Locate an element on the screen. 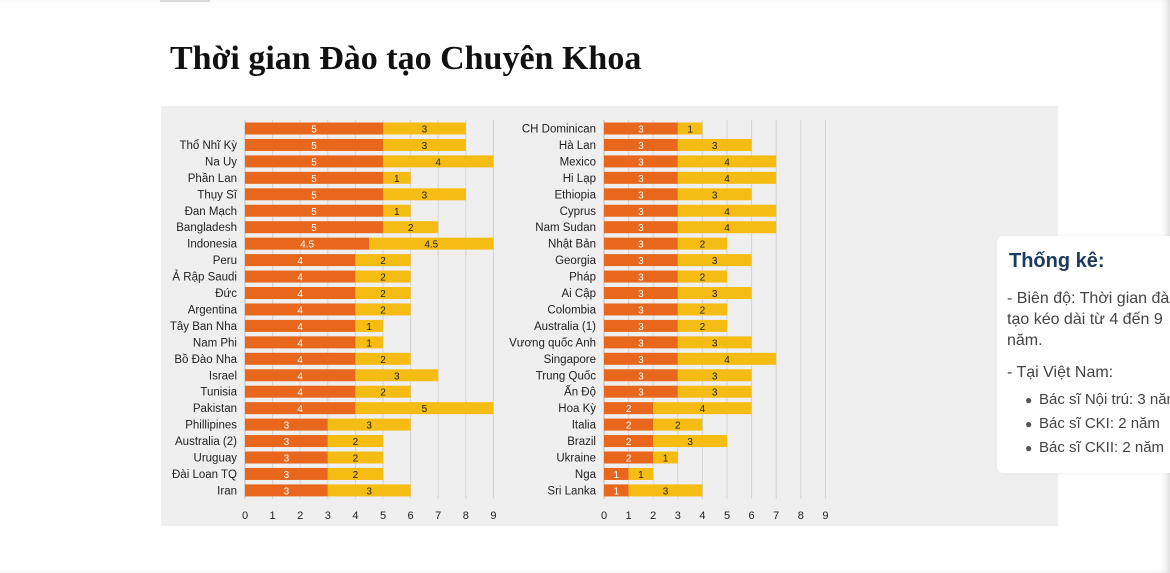  bar-segment-1-label: 5 is located at coordinates (314, 212).